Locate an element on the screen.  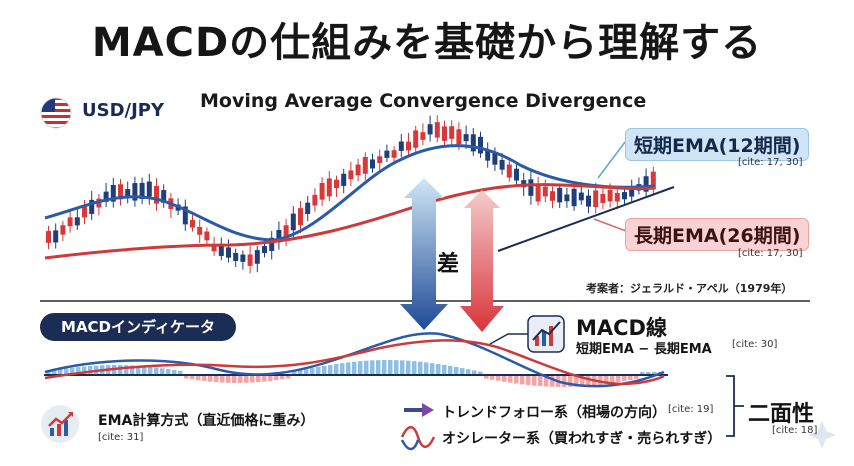
arrow-right-icon is located at coordinates (419, 410).